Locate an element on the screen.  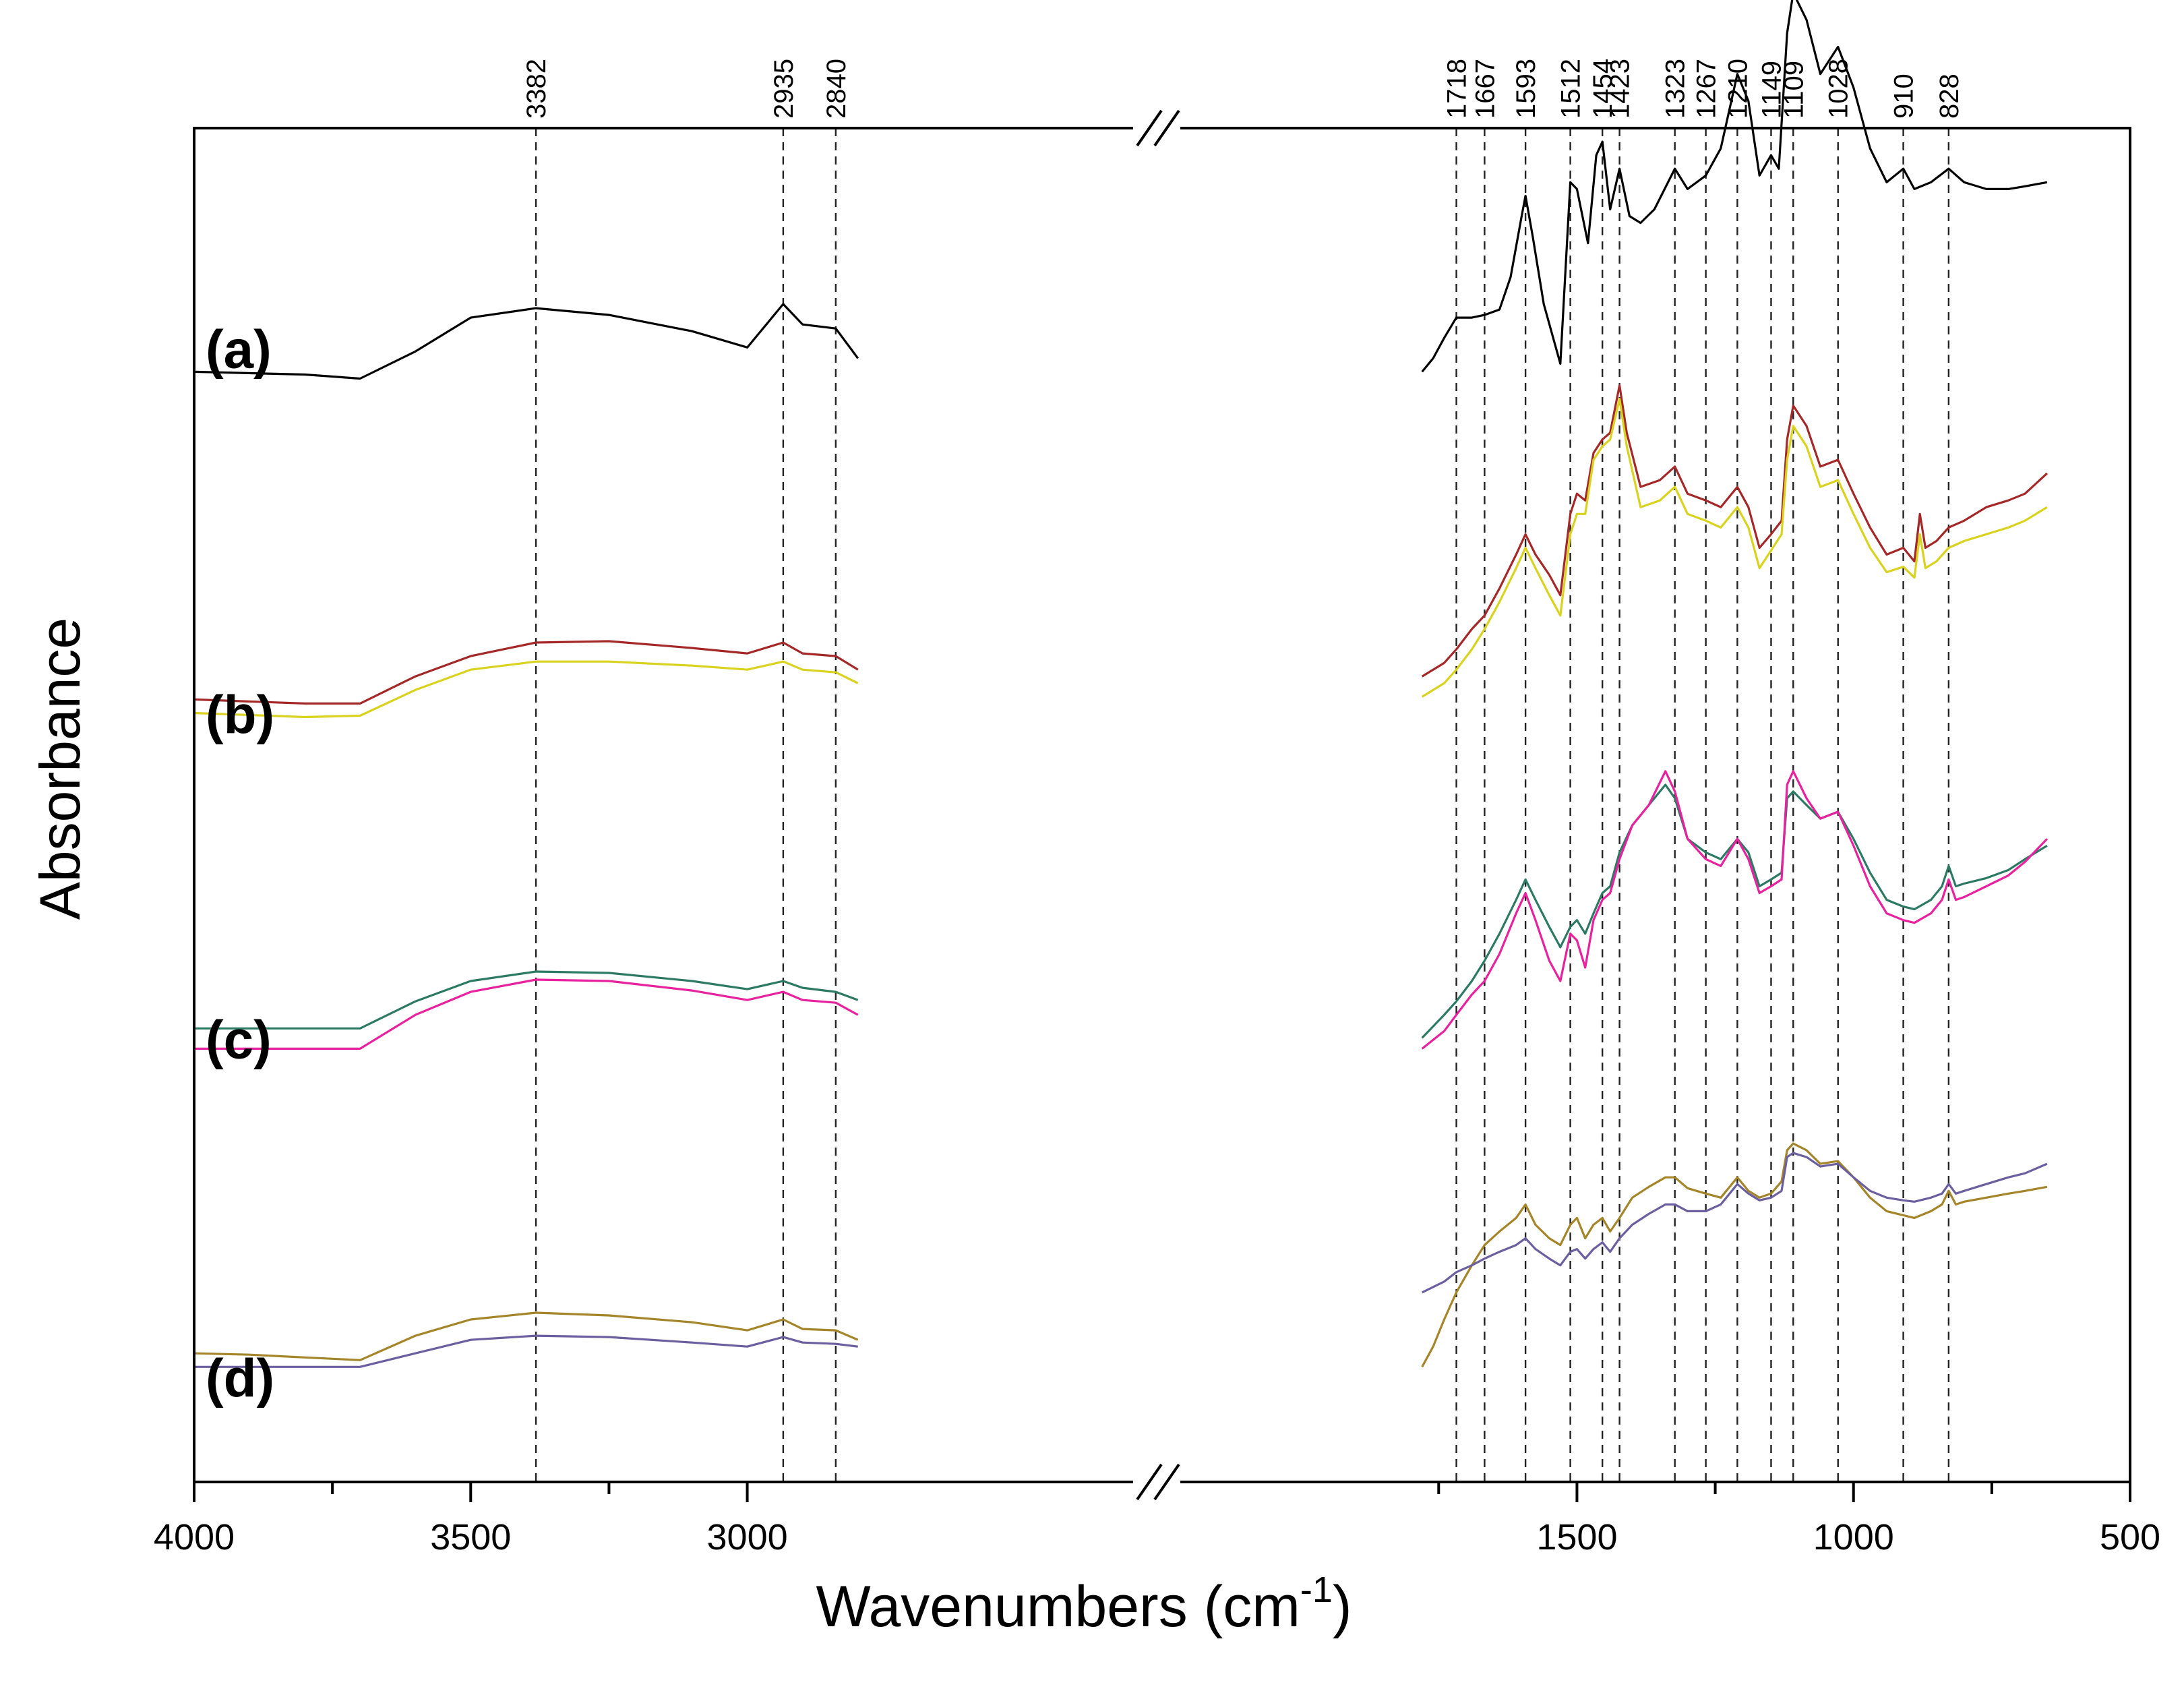
reference-label-1267: 1267 is located at coordinates (1707, 89).